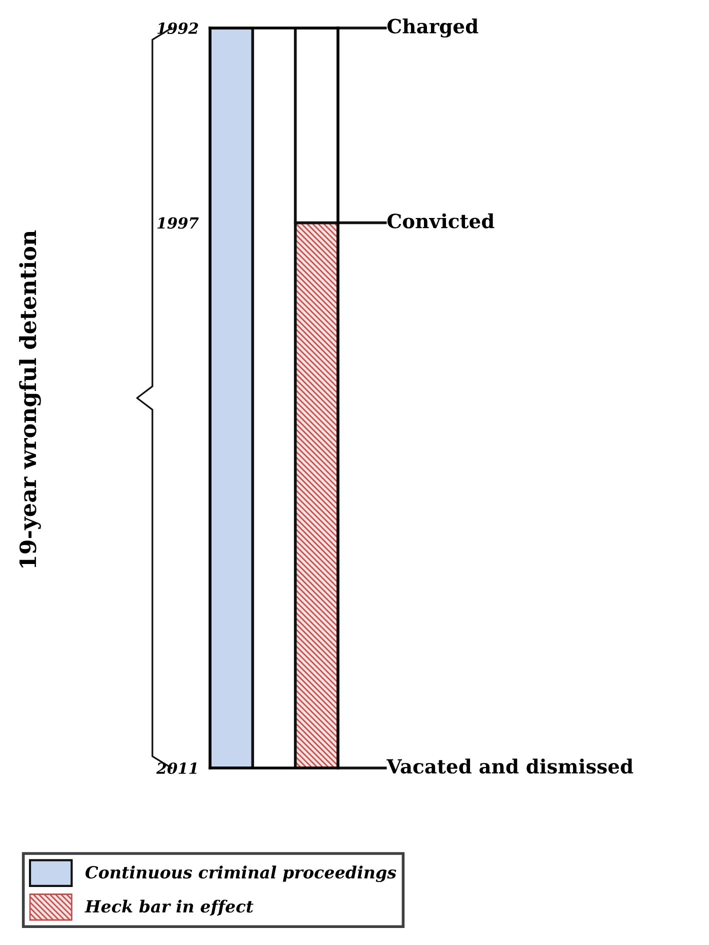  Describe the element at coordinates (178, 223) in the screenshot. I see `y-tick-label: 1997` at that location.